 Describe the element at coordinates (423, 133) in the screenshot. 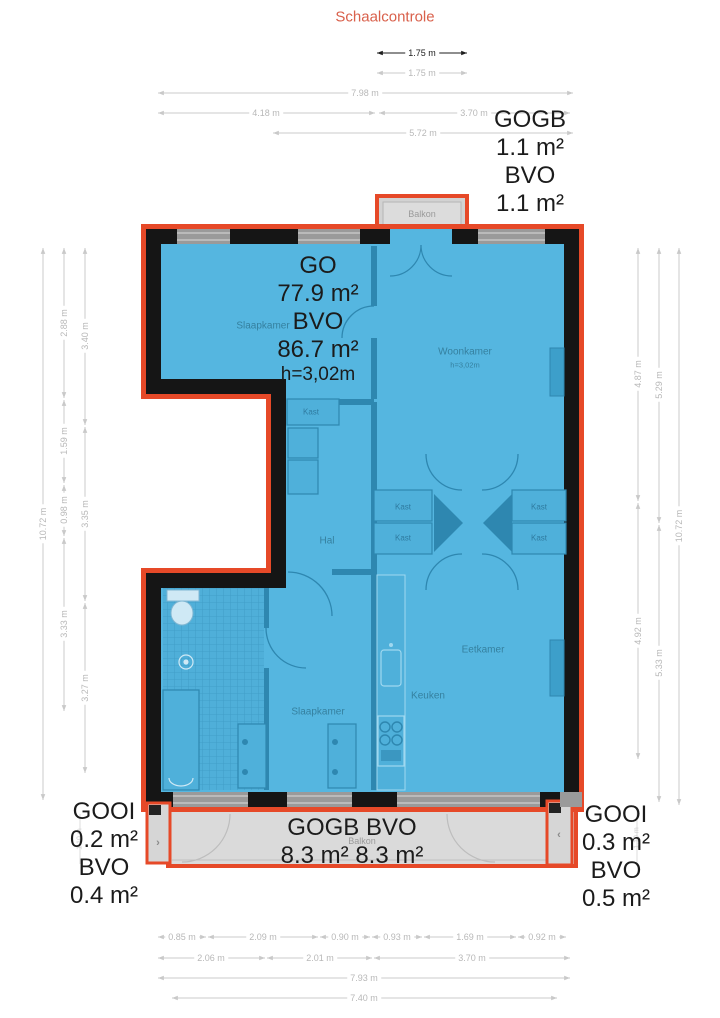

I see `dim-top-5: 5.72 m` at that location.